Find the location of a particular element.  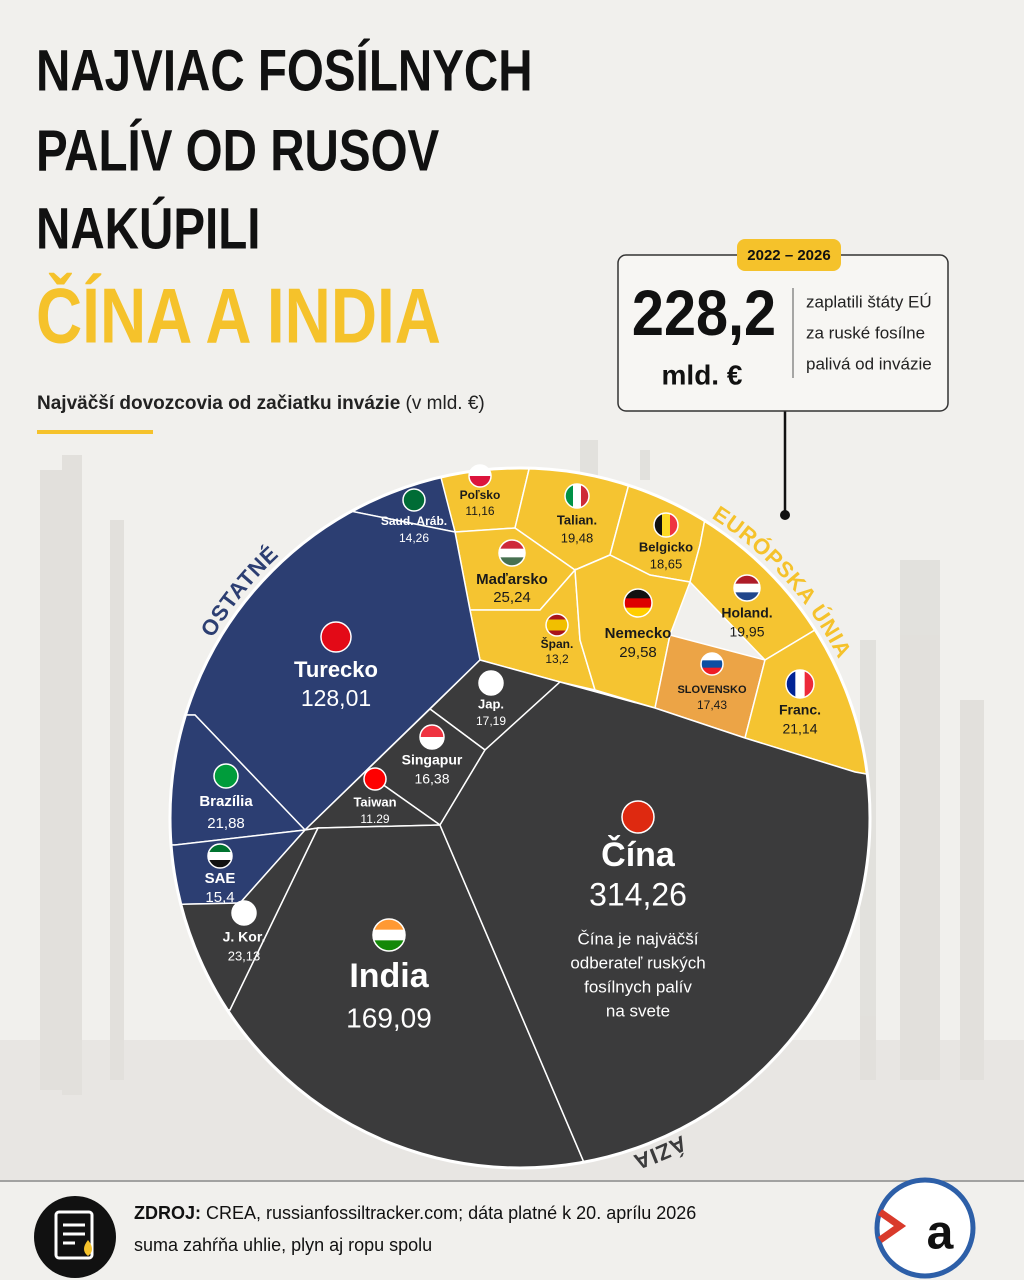

source-icon-lines is located at coordinates (74, 1234).